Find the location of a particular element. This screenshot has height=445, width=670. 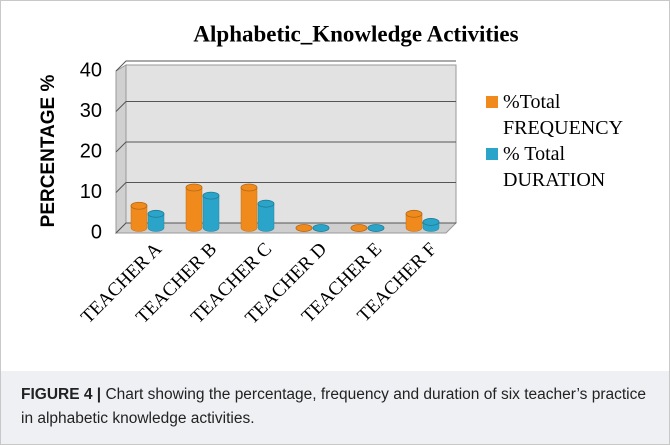

legend-entry: % Total DURATION is located at coordinates (569, 167).